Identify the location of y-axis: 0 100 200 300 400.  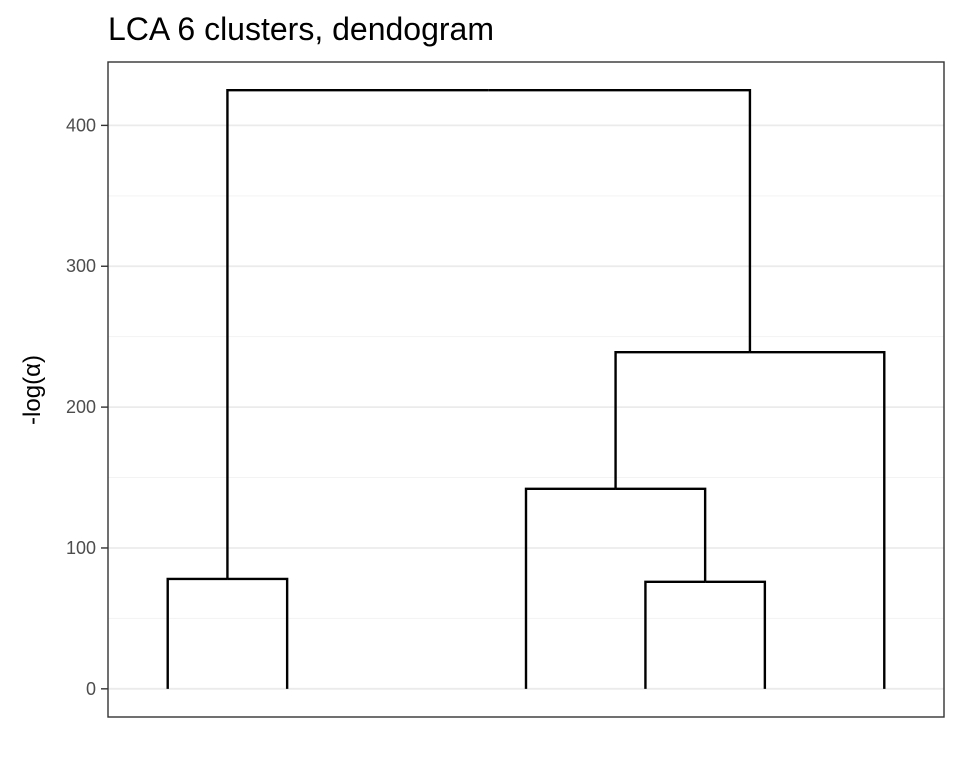
(87, 407).